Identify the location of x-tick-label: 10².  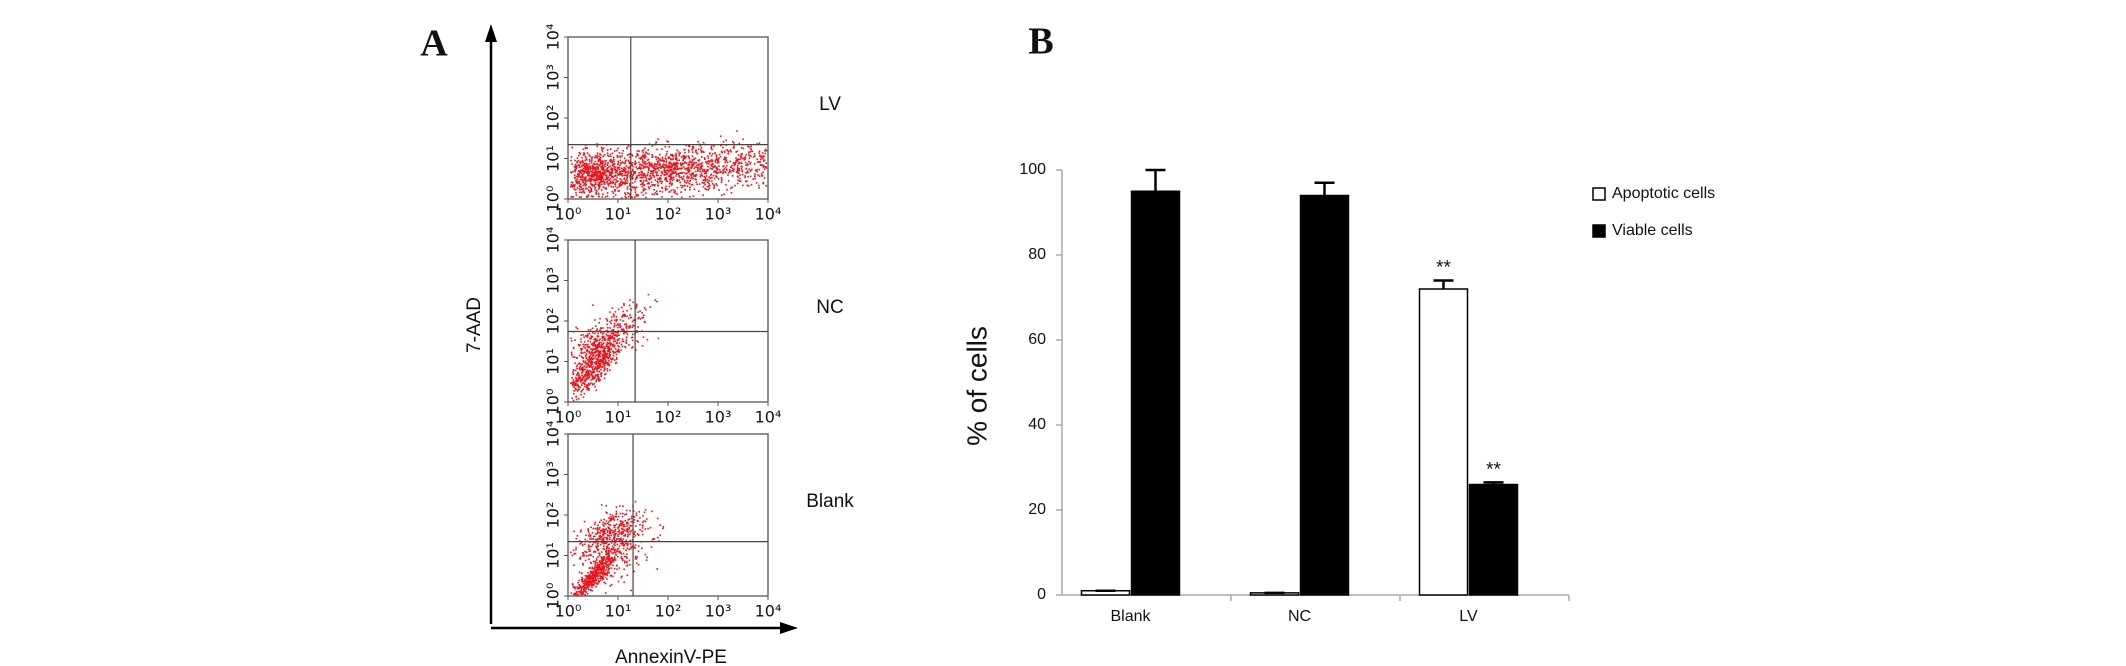
(668, 214).